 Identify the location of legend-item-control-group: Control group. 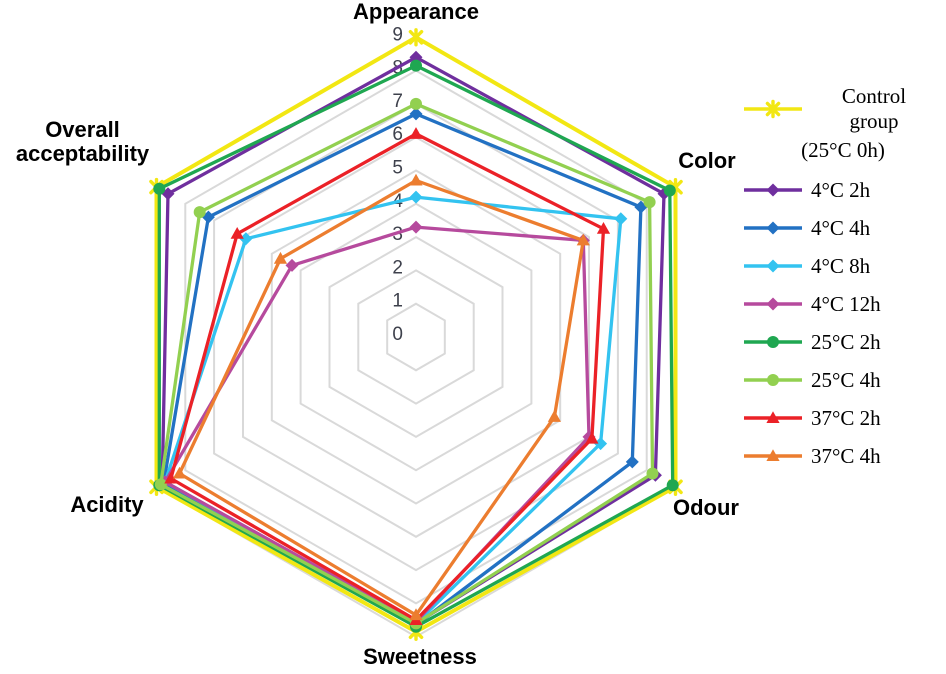
(843, 109).